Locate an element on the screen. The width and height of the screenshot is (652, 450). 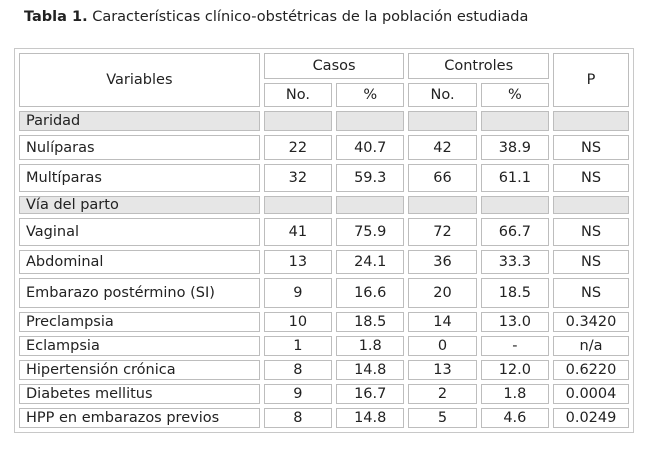
value-cell: 0.6220 is located at coordinates (591, 370).